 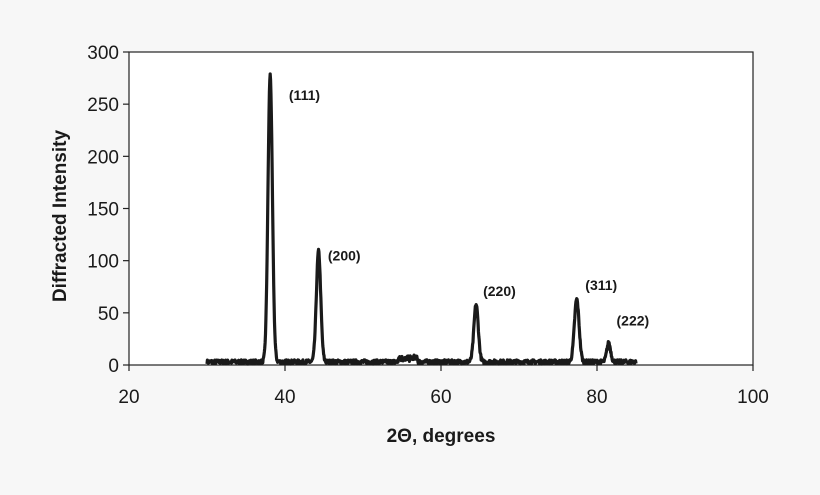 I want to click on x-tick-label: 80, so click(x=596, y=397).